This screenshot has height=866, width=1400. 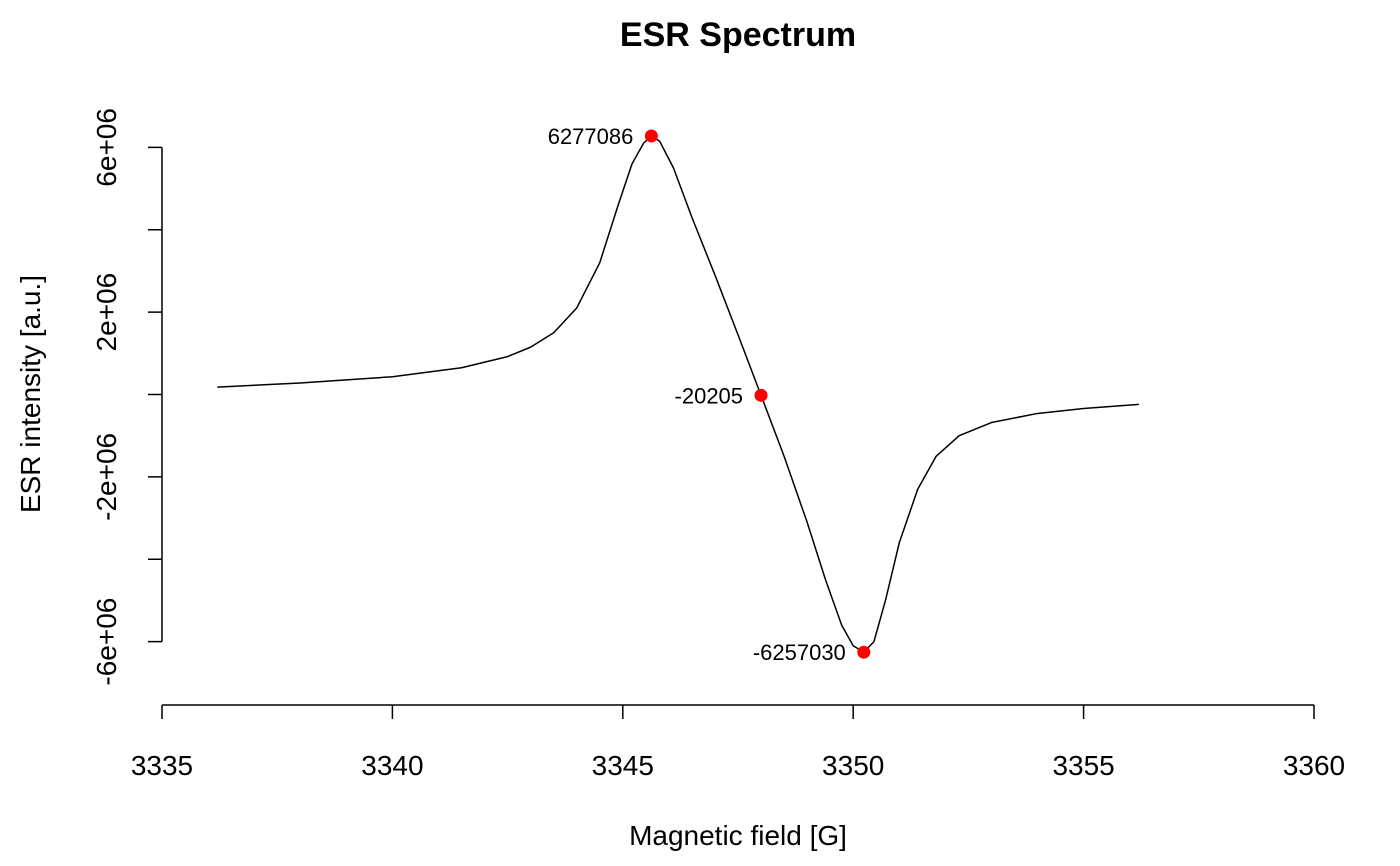 I want to click on x-tick-label: 3335, so click(x=162, y=765).